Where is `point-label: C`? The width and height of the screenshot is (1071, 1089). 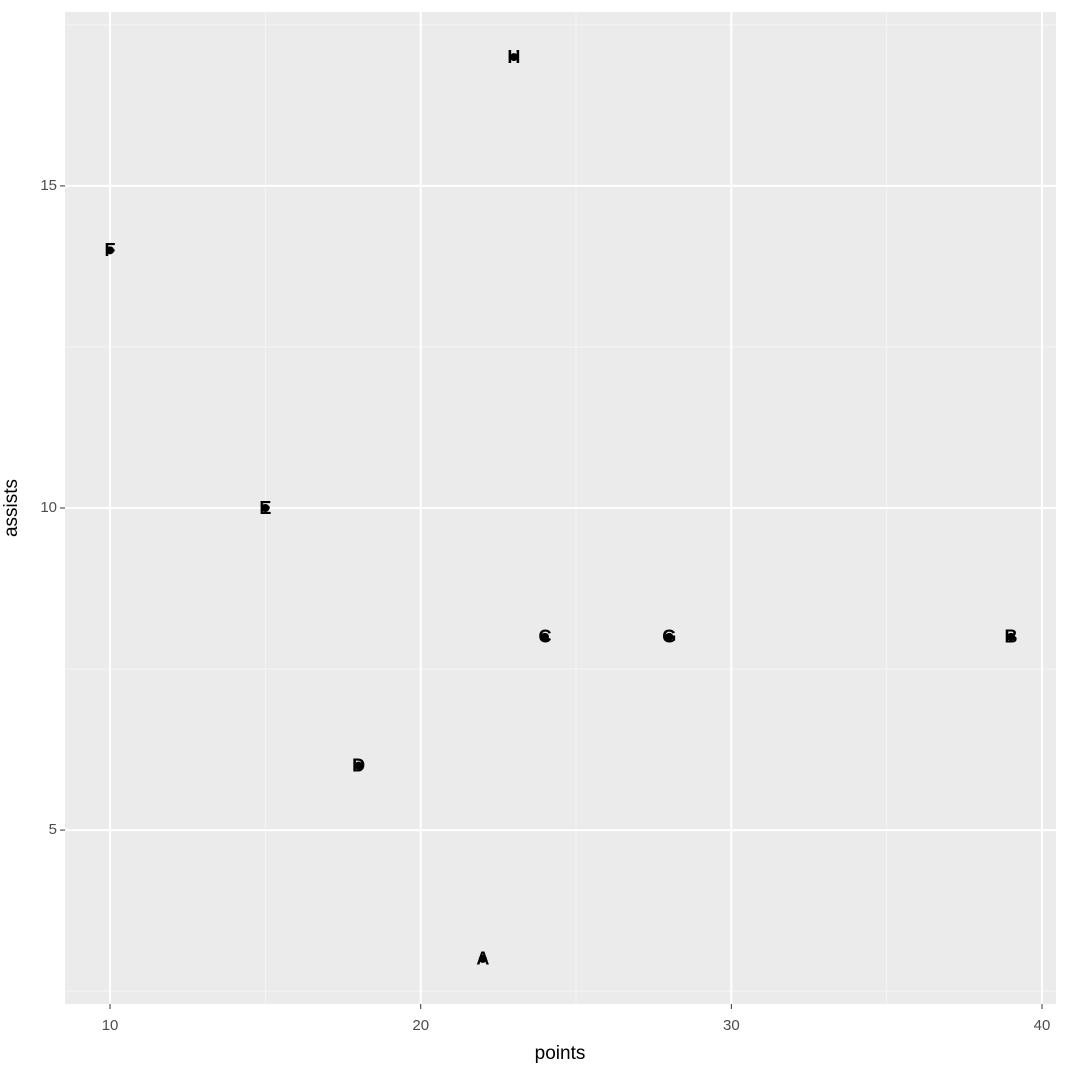 point-label: C is located at coordinates (544, 637).